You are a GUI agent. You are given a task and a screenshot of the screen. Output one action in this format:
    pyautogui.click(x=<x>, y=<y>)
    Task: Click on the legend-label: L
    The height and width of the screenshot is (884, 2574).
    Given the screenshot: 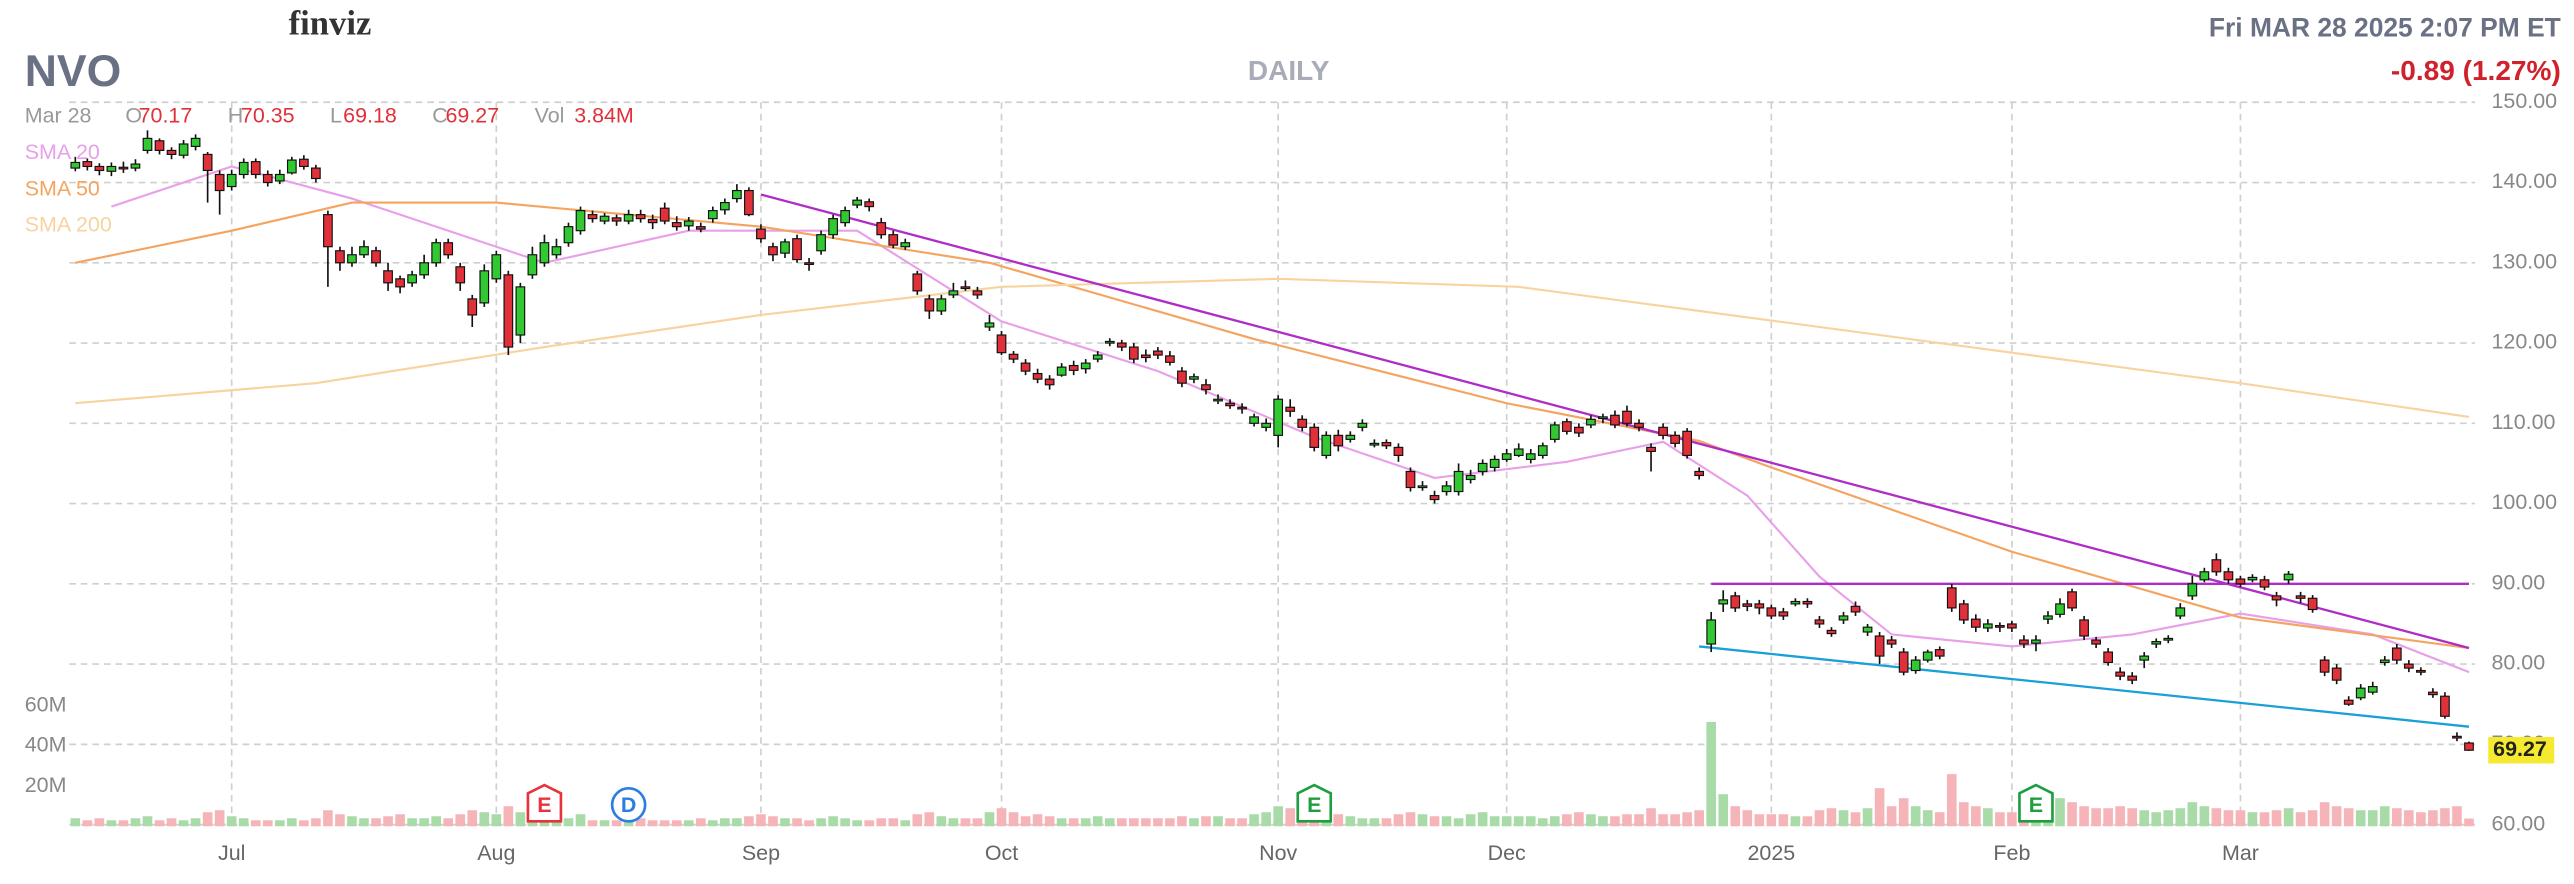 What is the action you would take?
    pyautogui.click(x=336, y=116)
    